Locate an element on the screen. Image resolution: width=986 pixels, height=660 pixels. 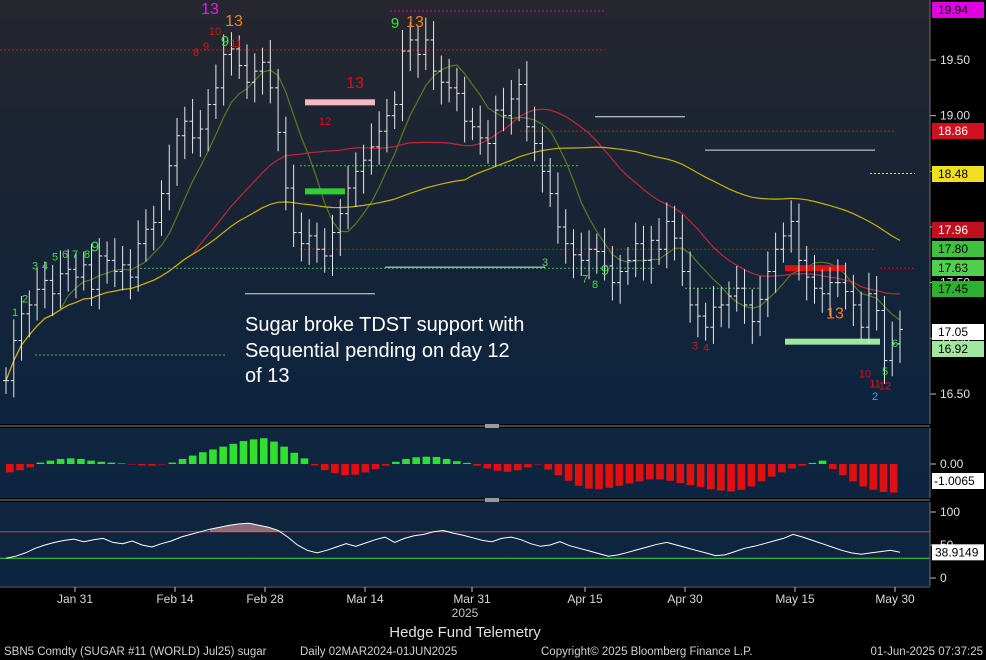
x-tick-label: Apr 15 is located at coordinates (585, 599).